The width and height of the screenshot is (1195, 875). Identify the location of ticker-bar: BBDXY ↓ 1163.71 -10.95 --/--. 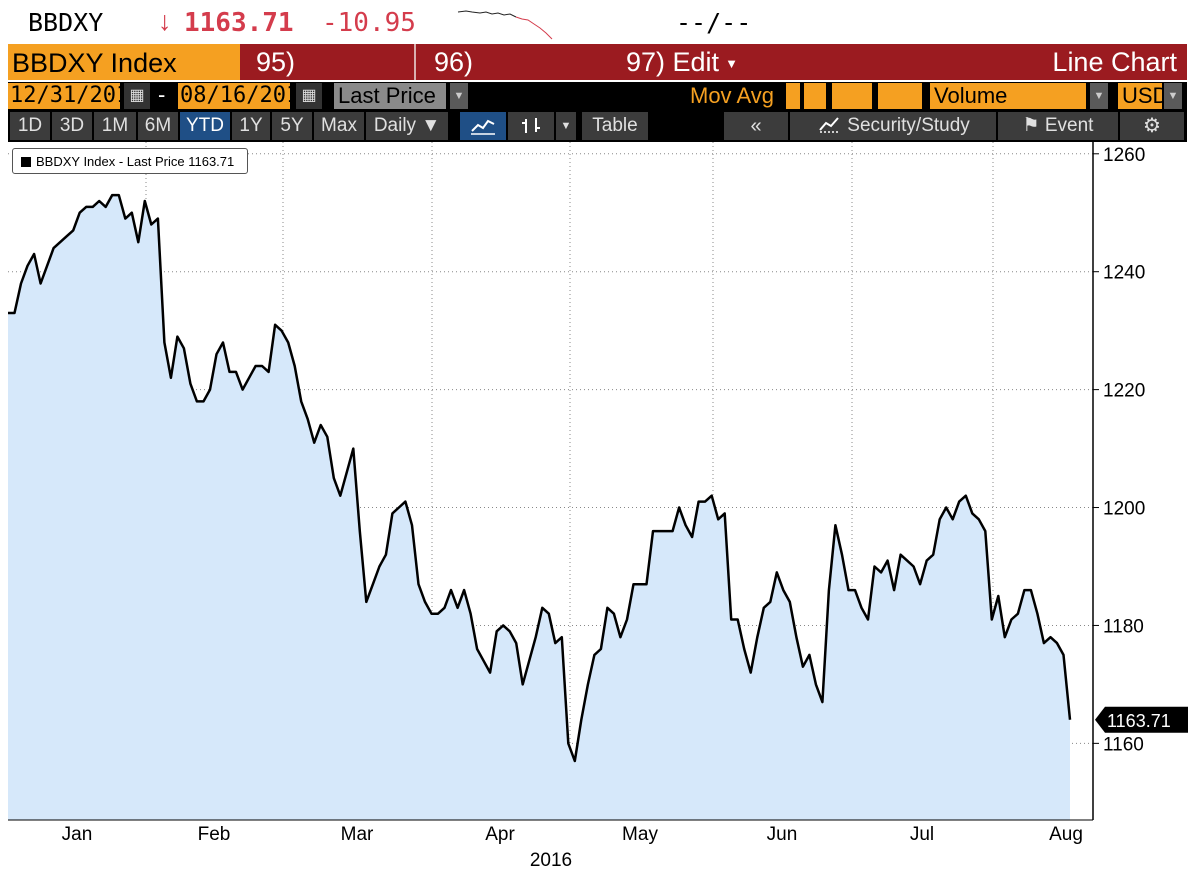
(597, 22).